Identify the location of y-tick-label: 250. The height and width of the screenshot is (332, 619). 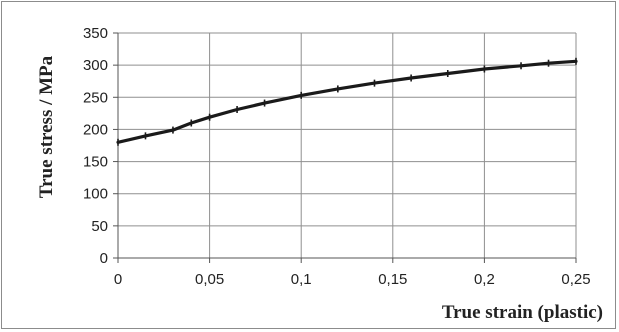
(95, 97).